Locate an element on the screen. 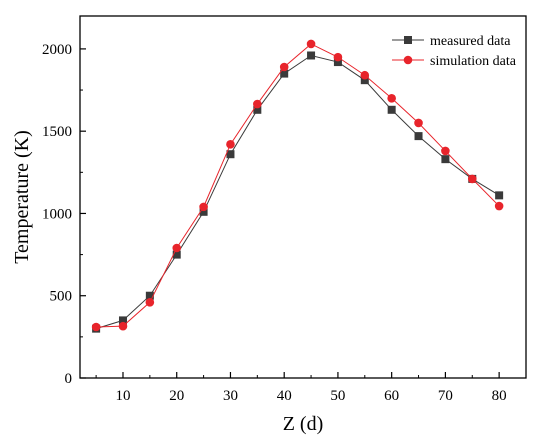 This screenshot has height=441, width=550. x-tick-label: 10 is located at coordinates (122, 396).